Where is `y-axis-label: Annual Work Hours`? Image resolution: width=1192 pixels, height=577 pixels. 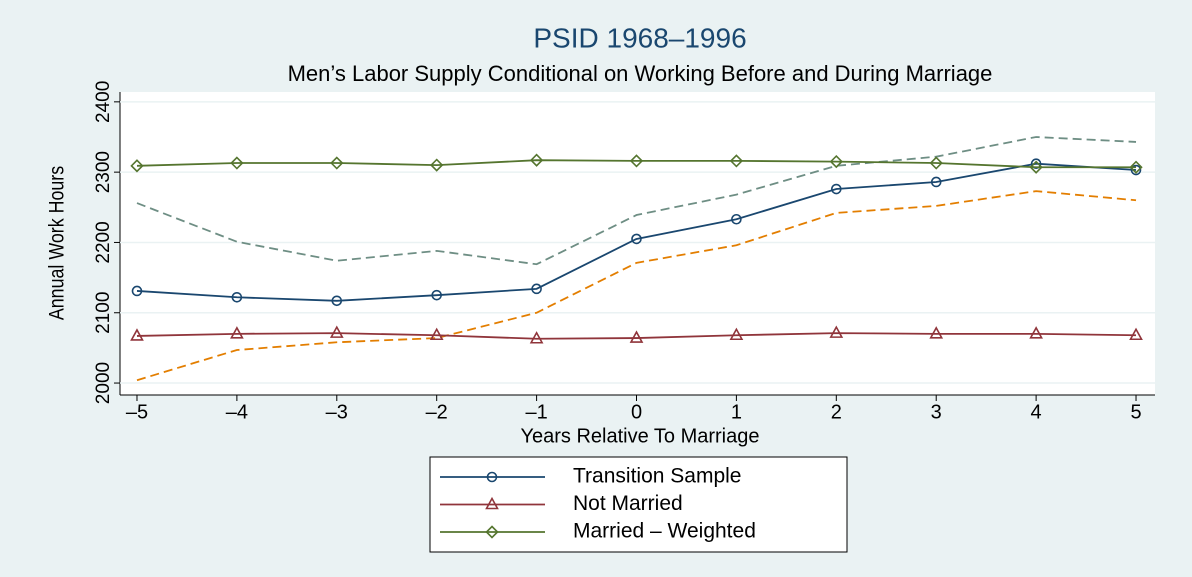
y-axis-label: Annual Work Hours is located at coordinates (57, 243).